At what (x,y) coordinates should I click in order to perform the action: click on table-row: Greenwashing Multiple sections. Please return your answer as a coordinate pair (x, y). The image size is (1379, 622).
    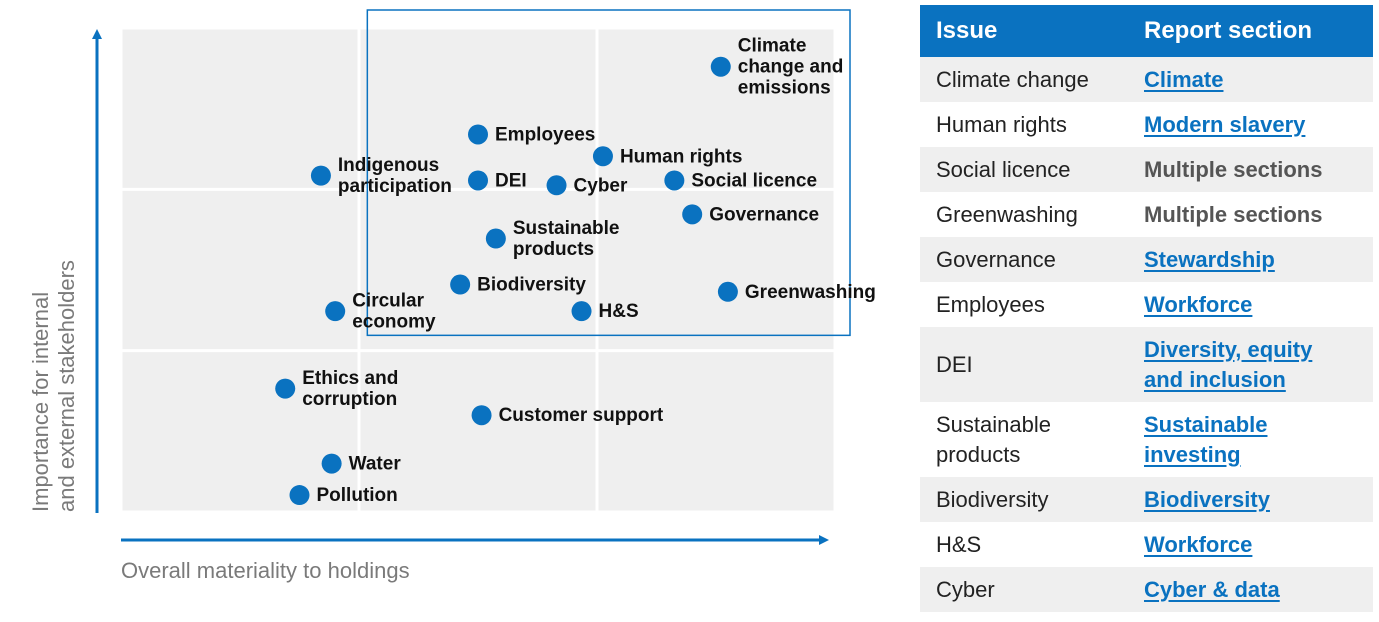
    Looking at the image, I should click on (1146, 214).